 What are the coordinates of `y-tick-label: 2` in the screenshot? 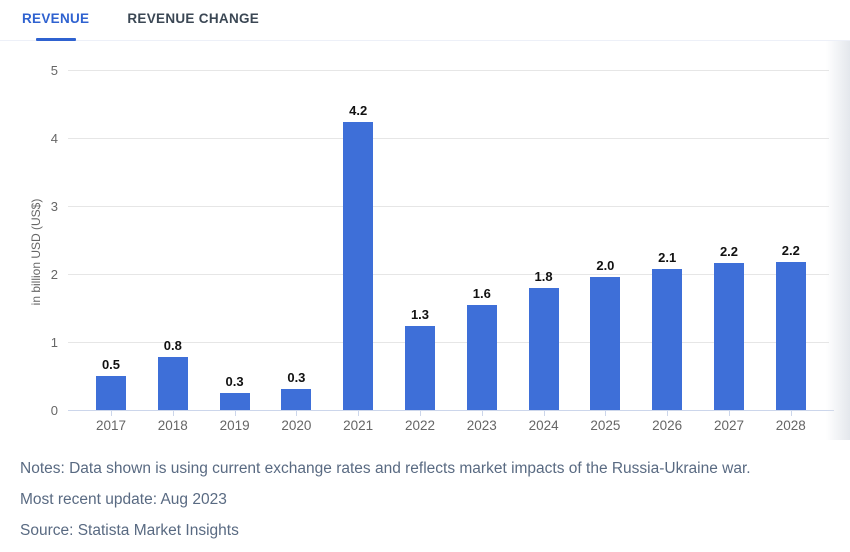 It's located at (54, 274).